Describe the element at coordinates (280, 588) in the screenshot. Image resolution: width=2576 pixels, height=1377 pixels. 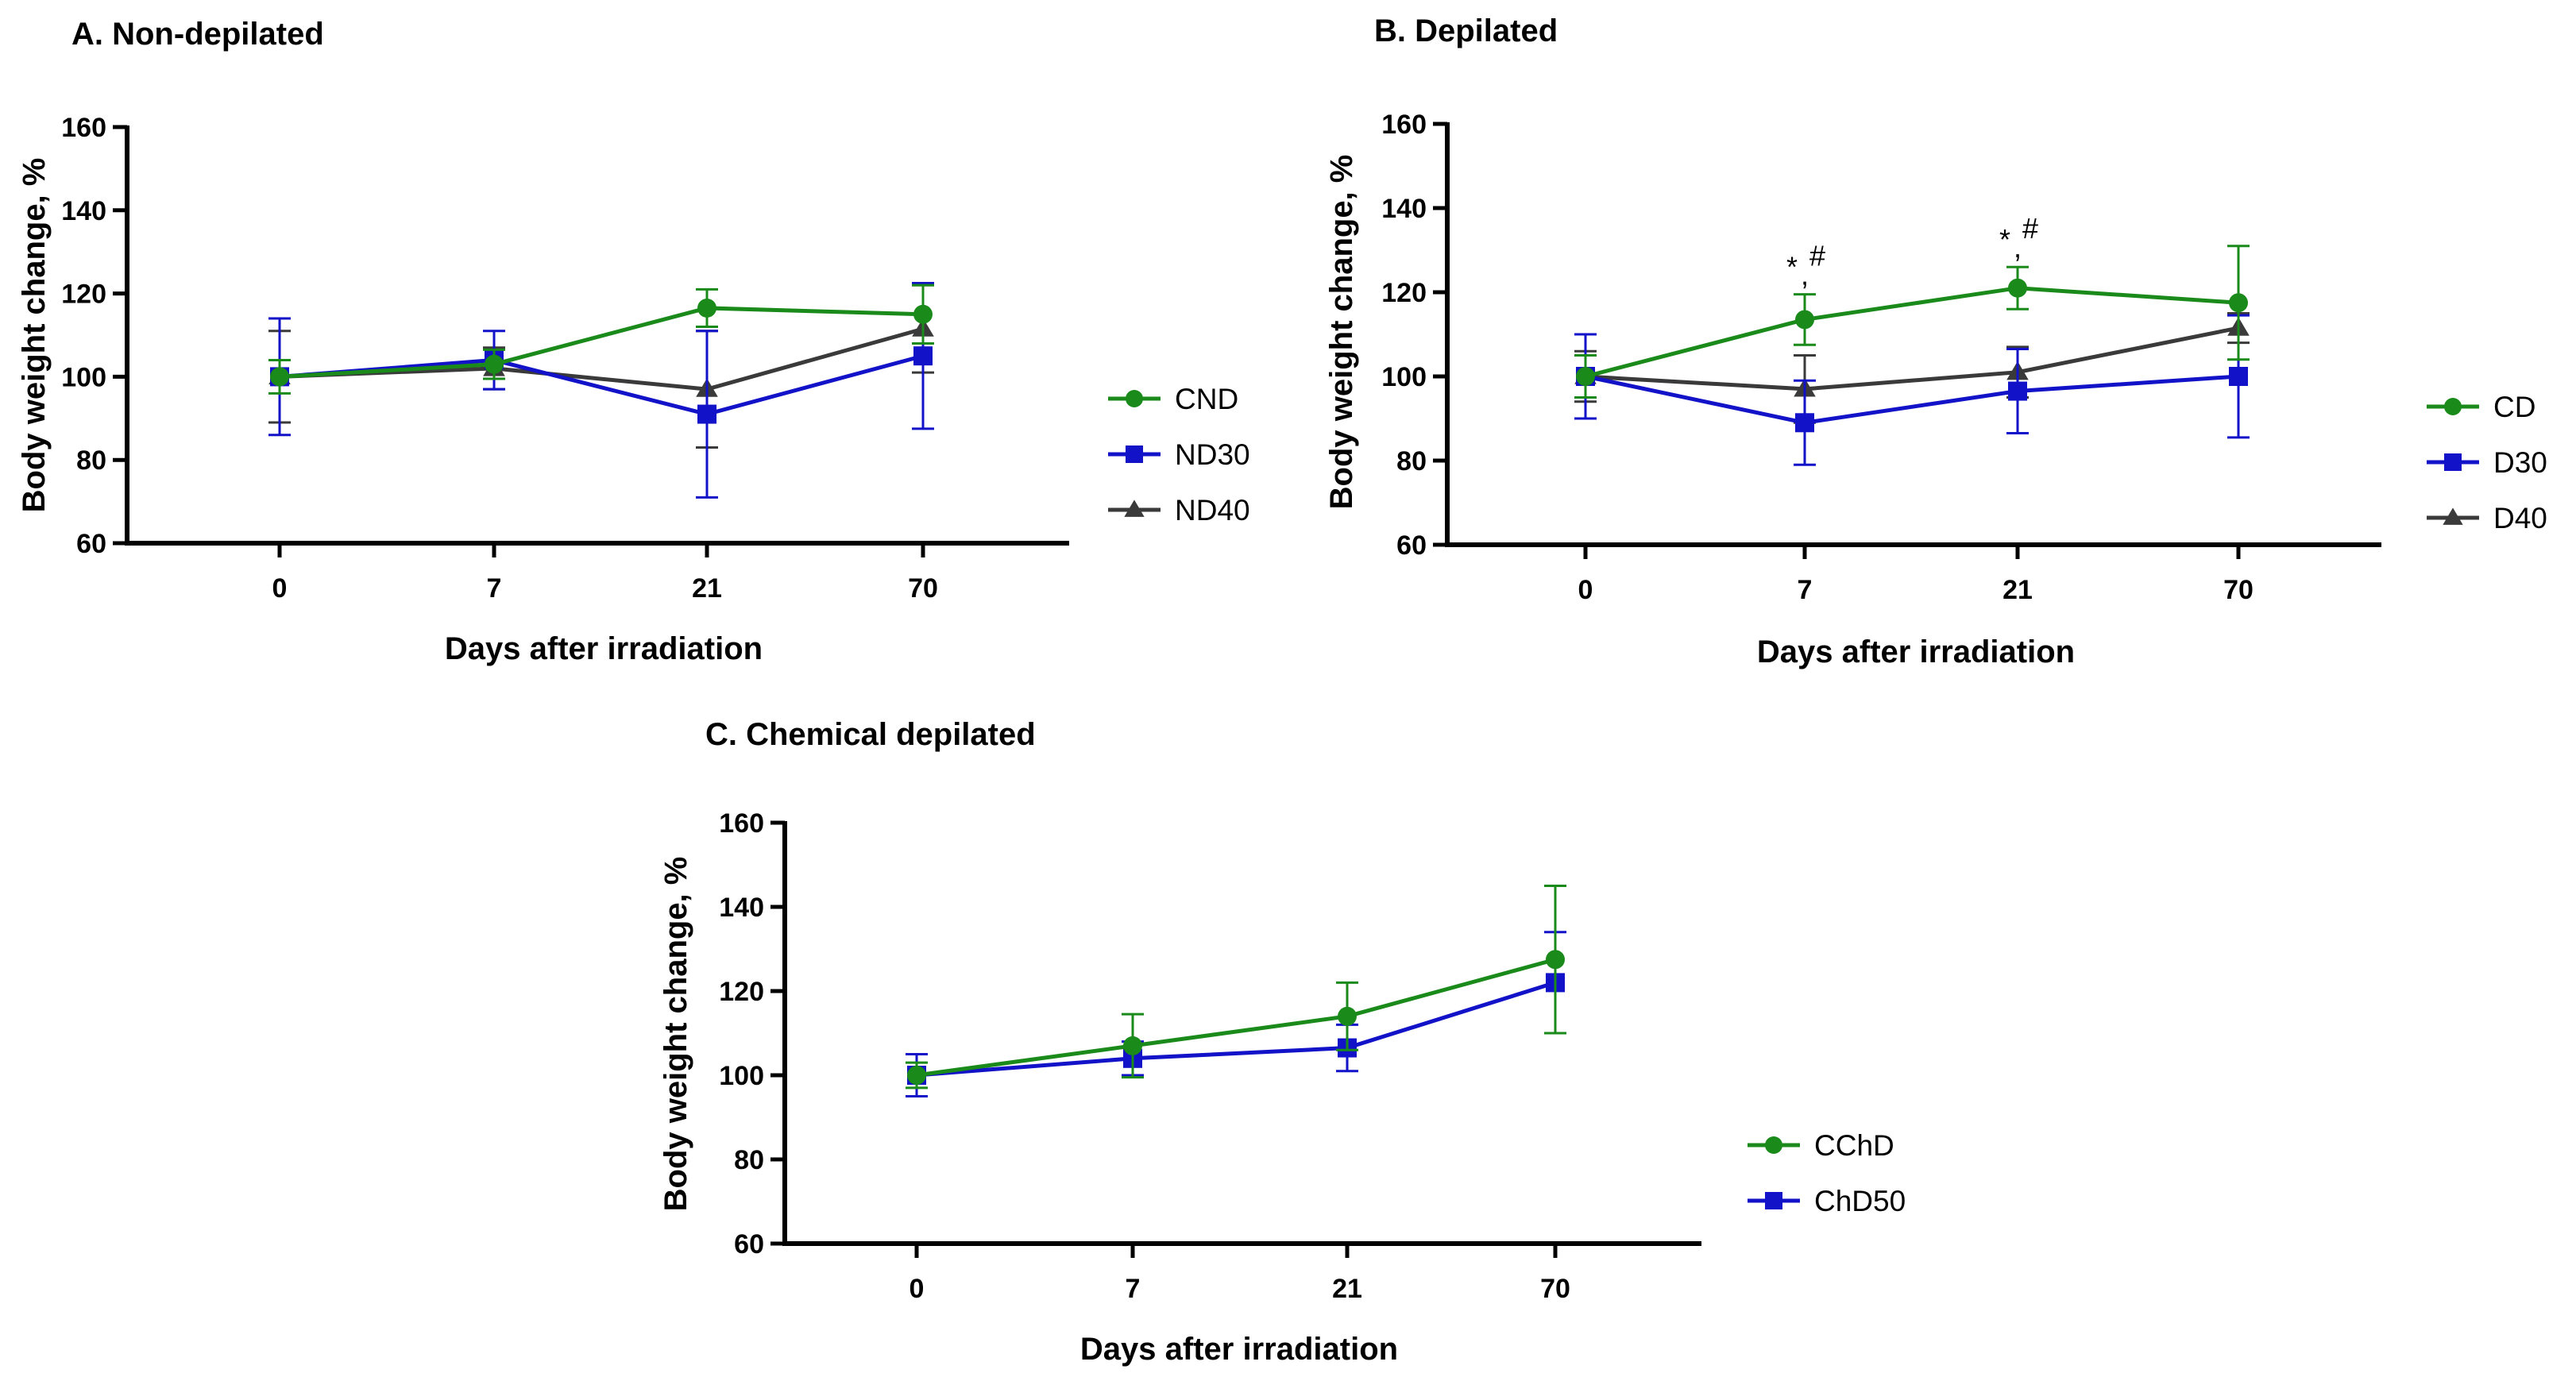
I see `panel-a-x-tick-label: 0` at that location.